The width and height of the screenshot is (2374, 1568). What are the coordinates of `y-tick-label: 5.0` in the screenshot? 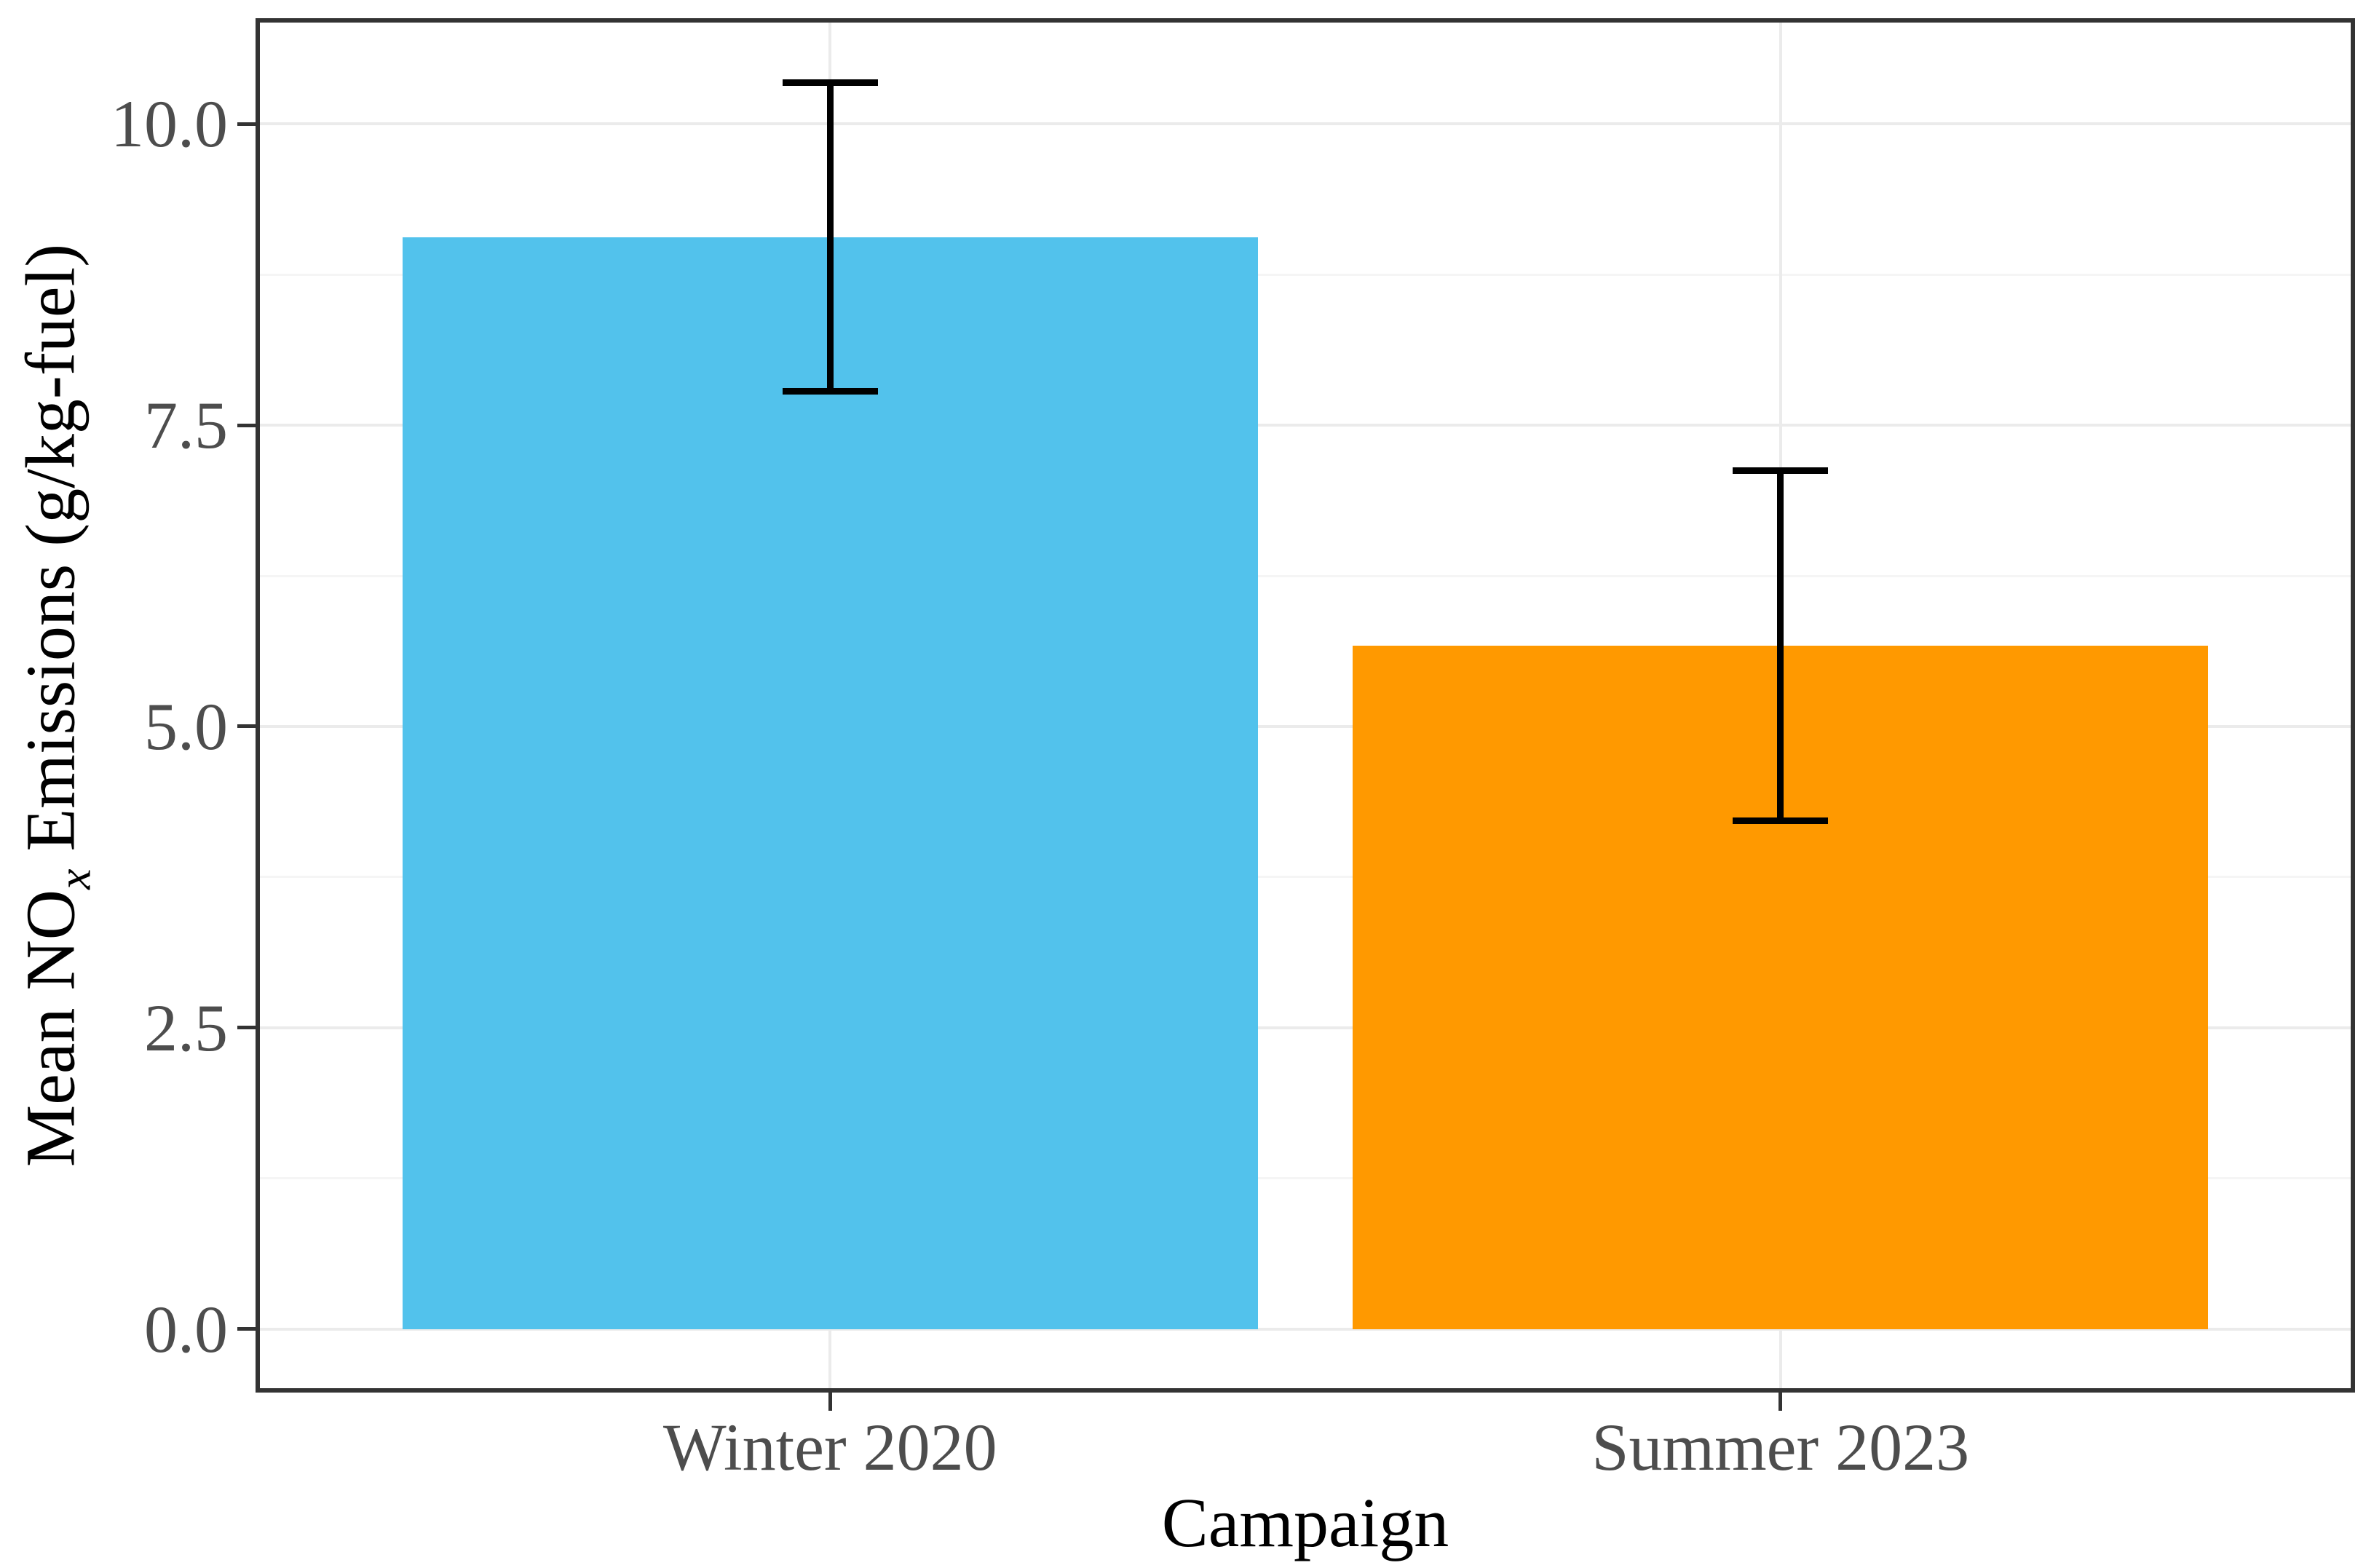 It's located at (186, 726).